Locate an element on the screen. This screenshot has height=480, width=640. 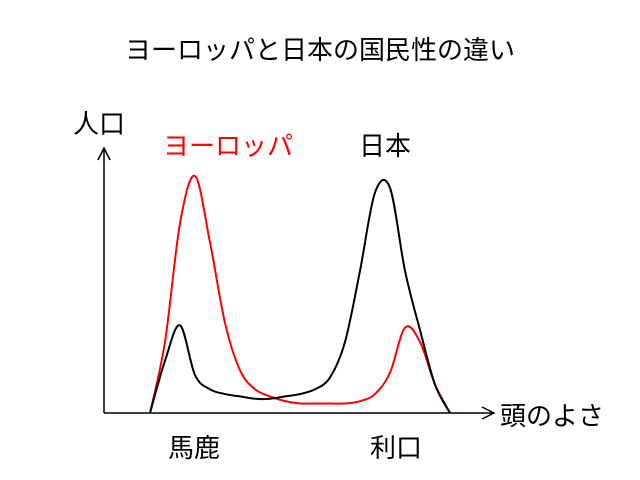
legend-label-europe: ヨーロッパ is located at coordinates (228, 147).